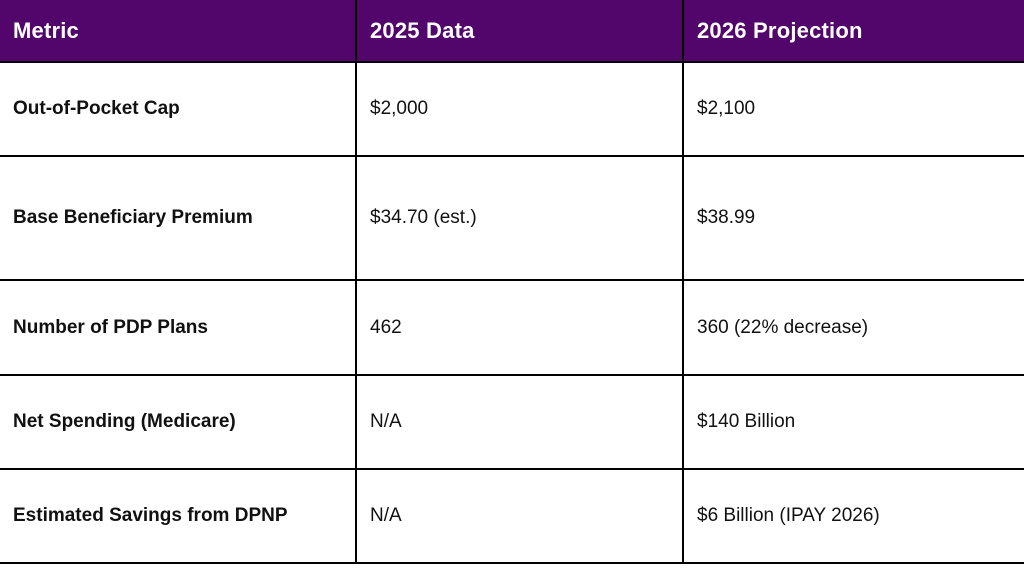 The image size is (1024, 569). What do you see at coordinates (519, 218) in the screenshot?
I see `value-2025-cell: $34.70 (est.)` at bounding box center [519, 218].